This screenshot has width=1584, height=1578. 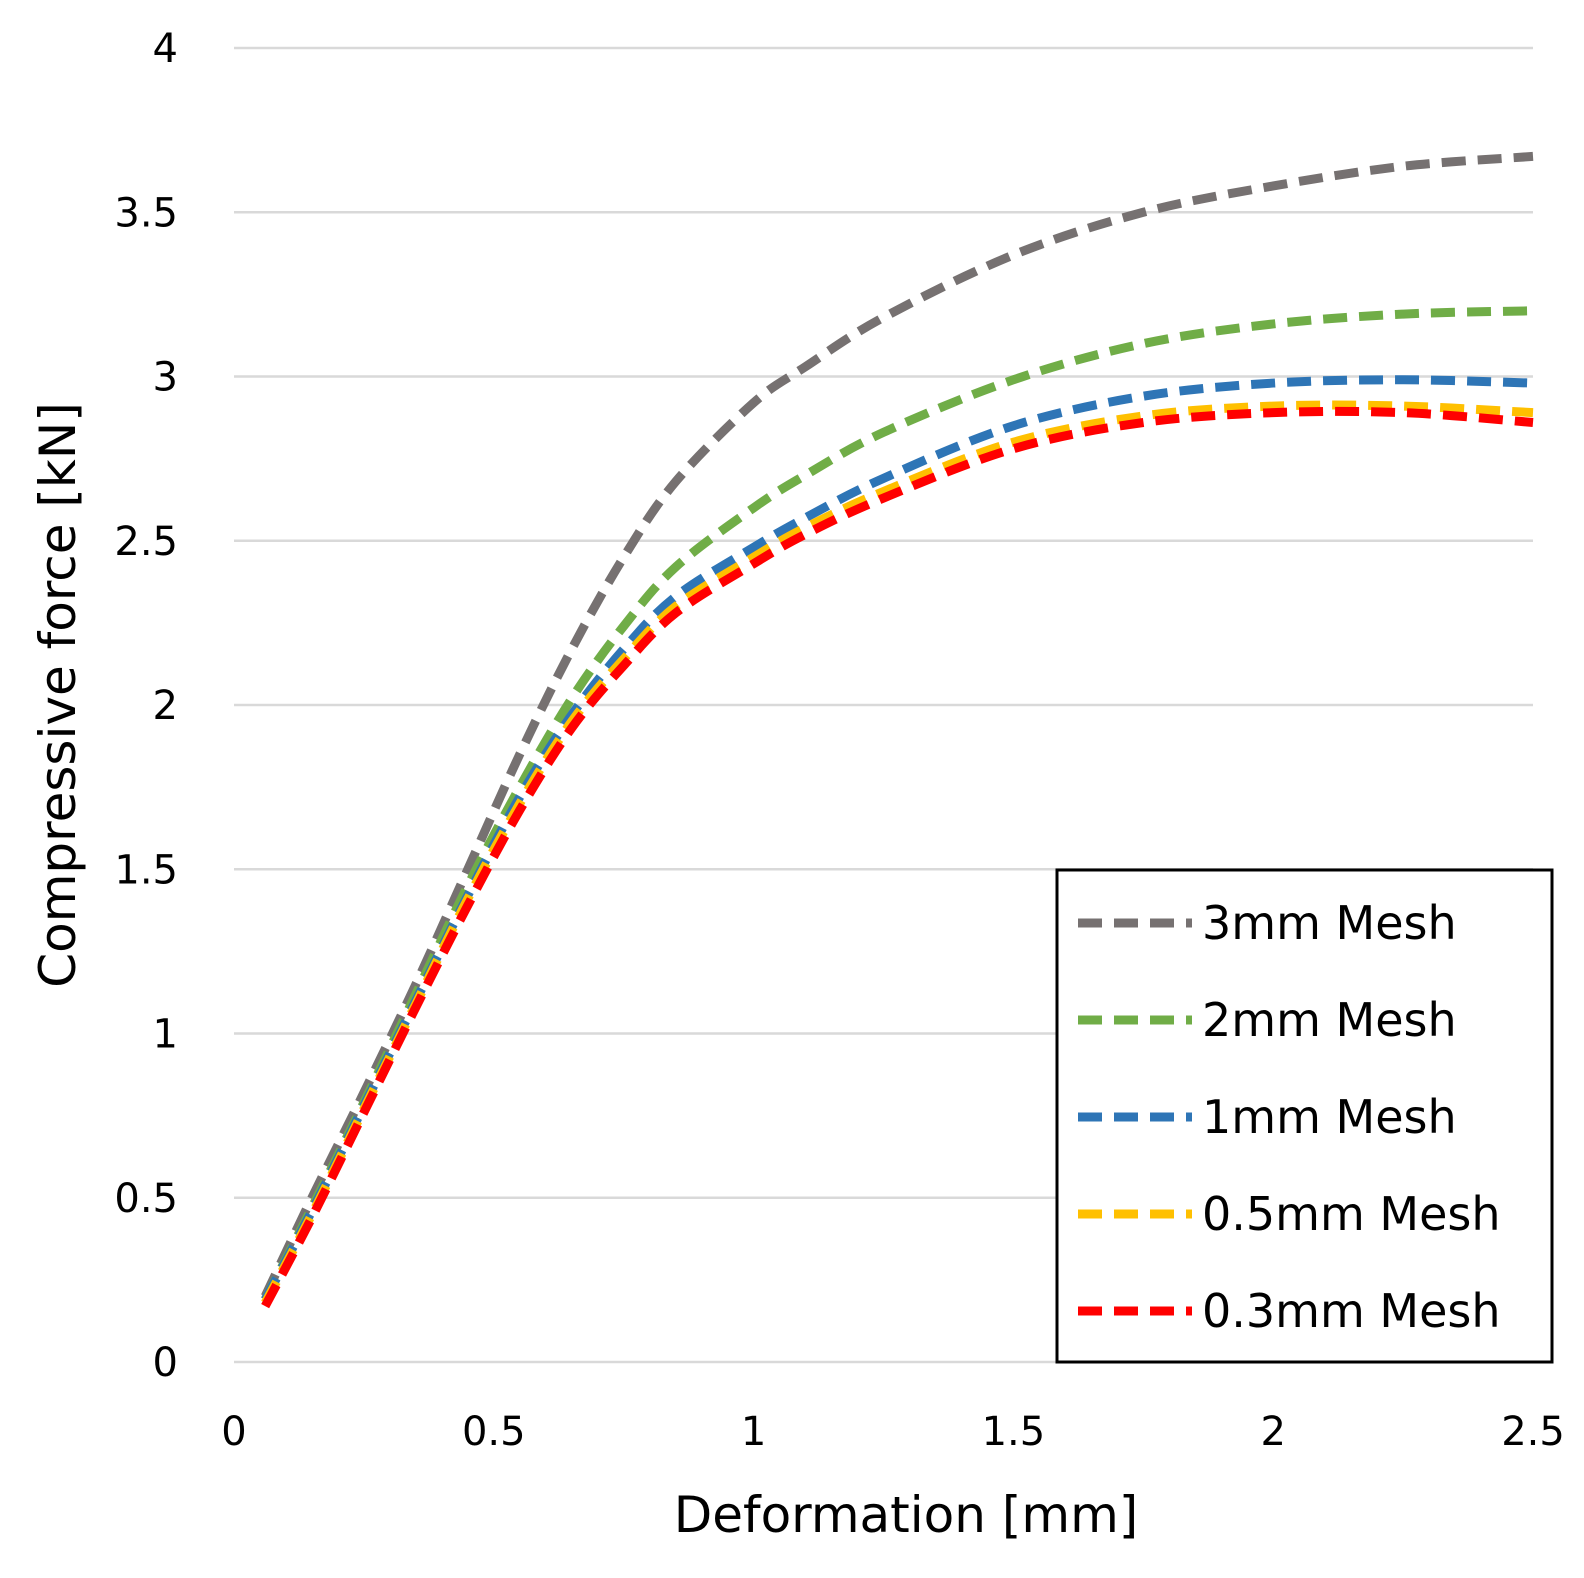 I want to click on legend-label: 2mm Mesh, so click(x=1329, y=1020).